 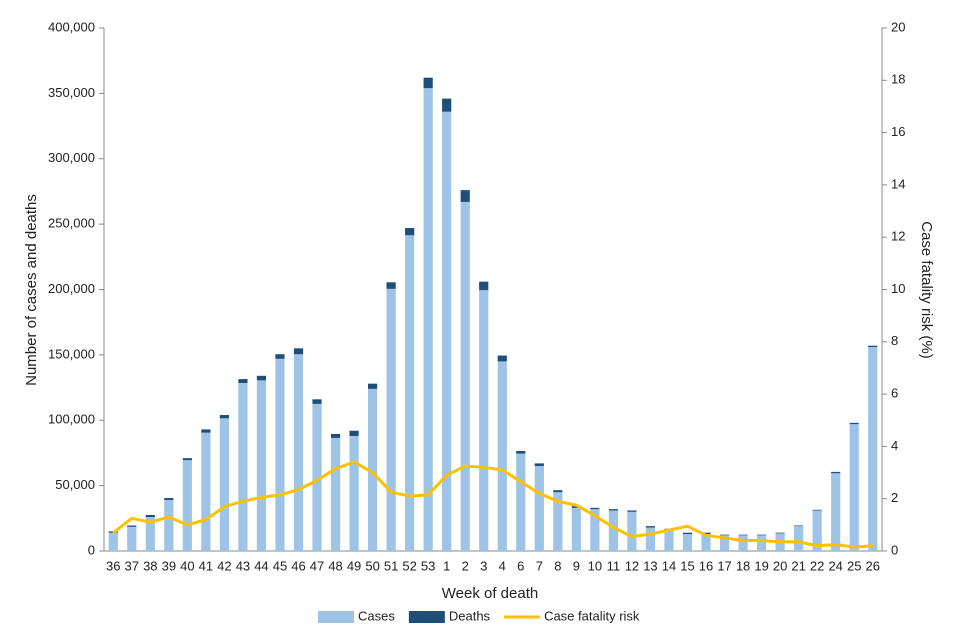 What do you see at coordinates (206, 565) in the screenshot?
I see `x-tick-label: 41` at bounding box center [206, 565].